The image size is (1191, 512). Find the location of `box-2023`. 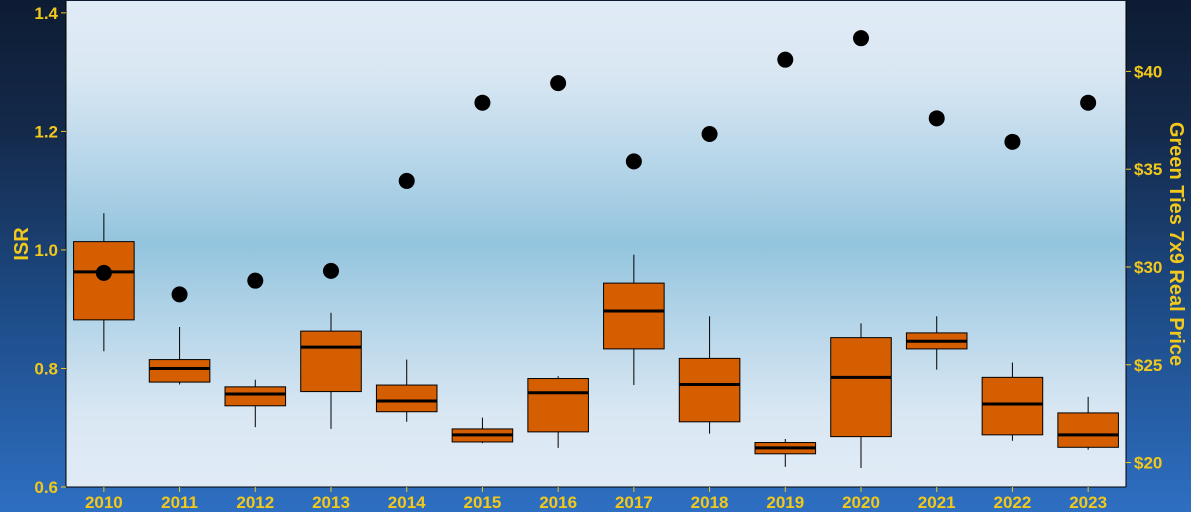

box-2023 is located at coordinates (1088, 423).